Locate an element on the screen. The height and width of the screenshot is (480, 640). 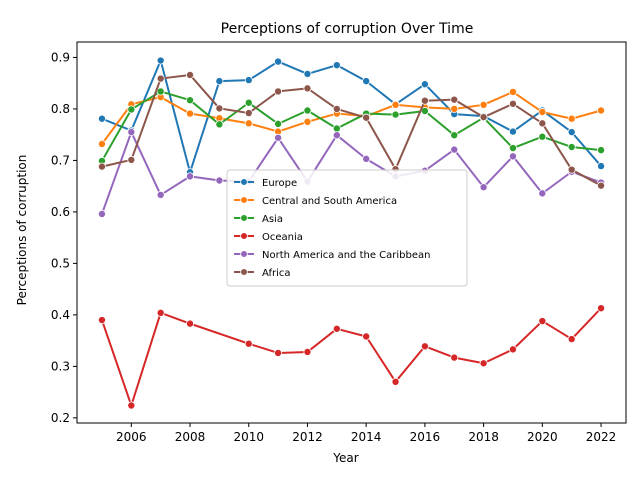
legend-box is located at coordinates (347, 228).